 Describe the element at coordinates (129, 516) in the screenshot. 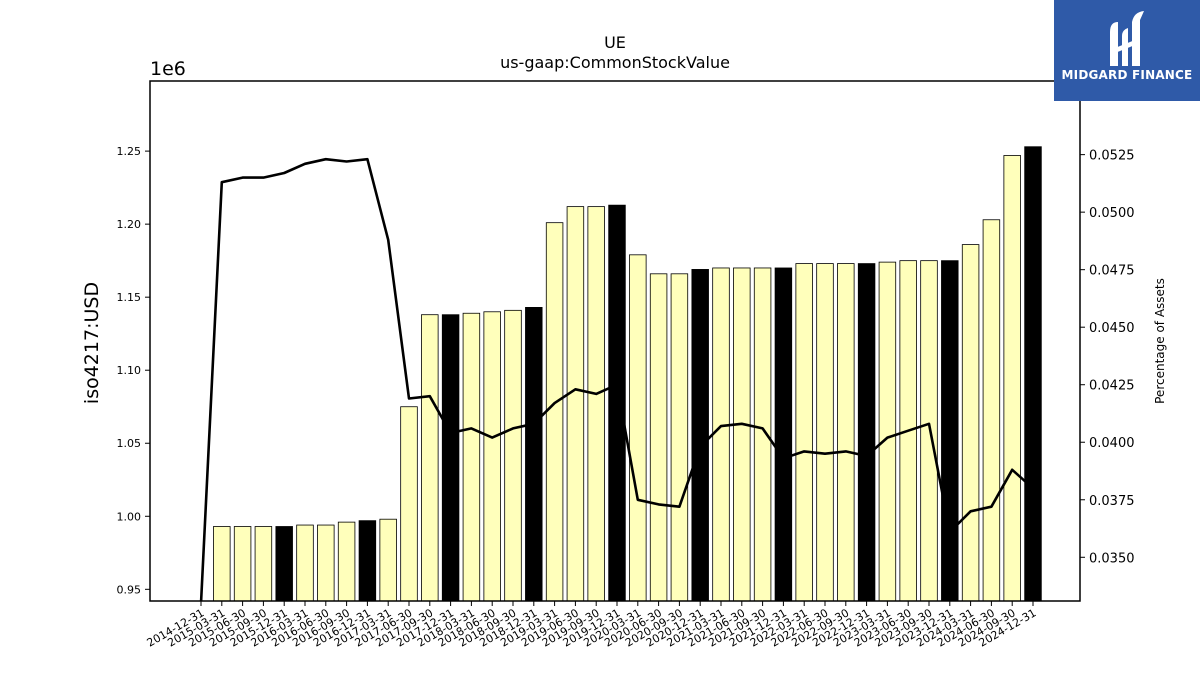

I see `y-tick-label: 1.00` at that location.